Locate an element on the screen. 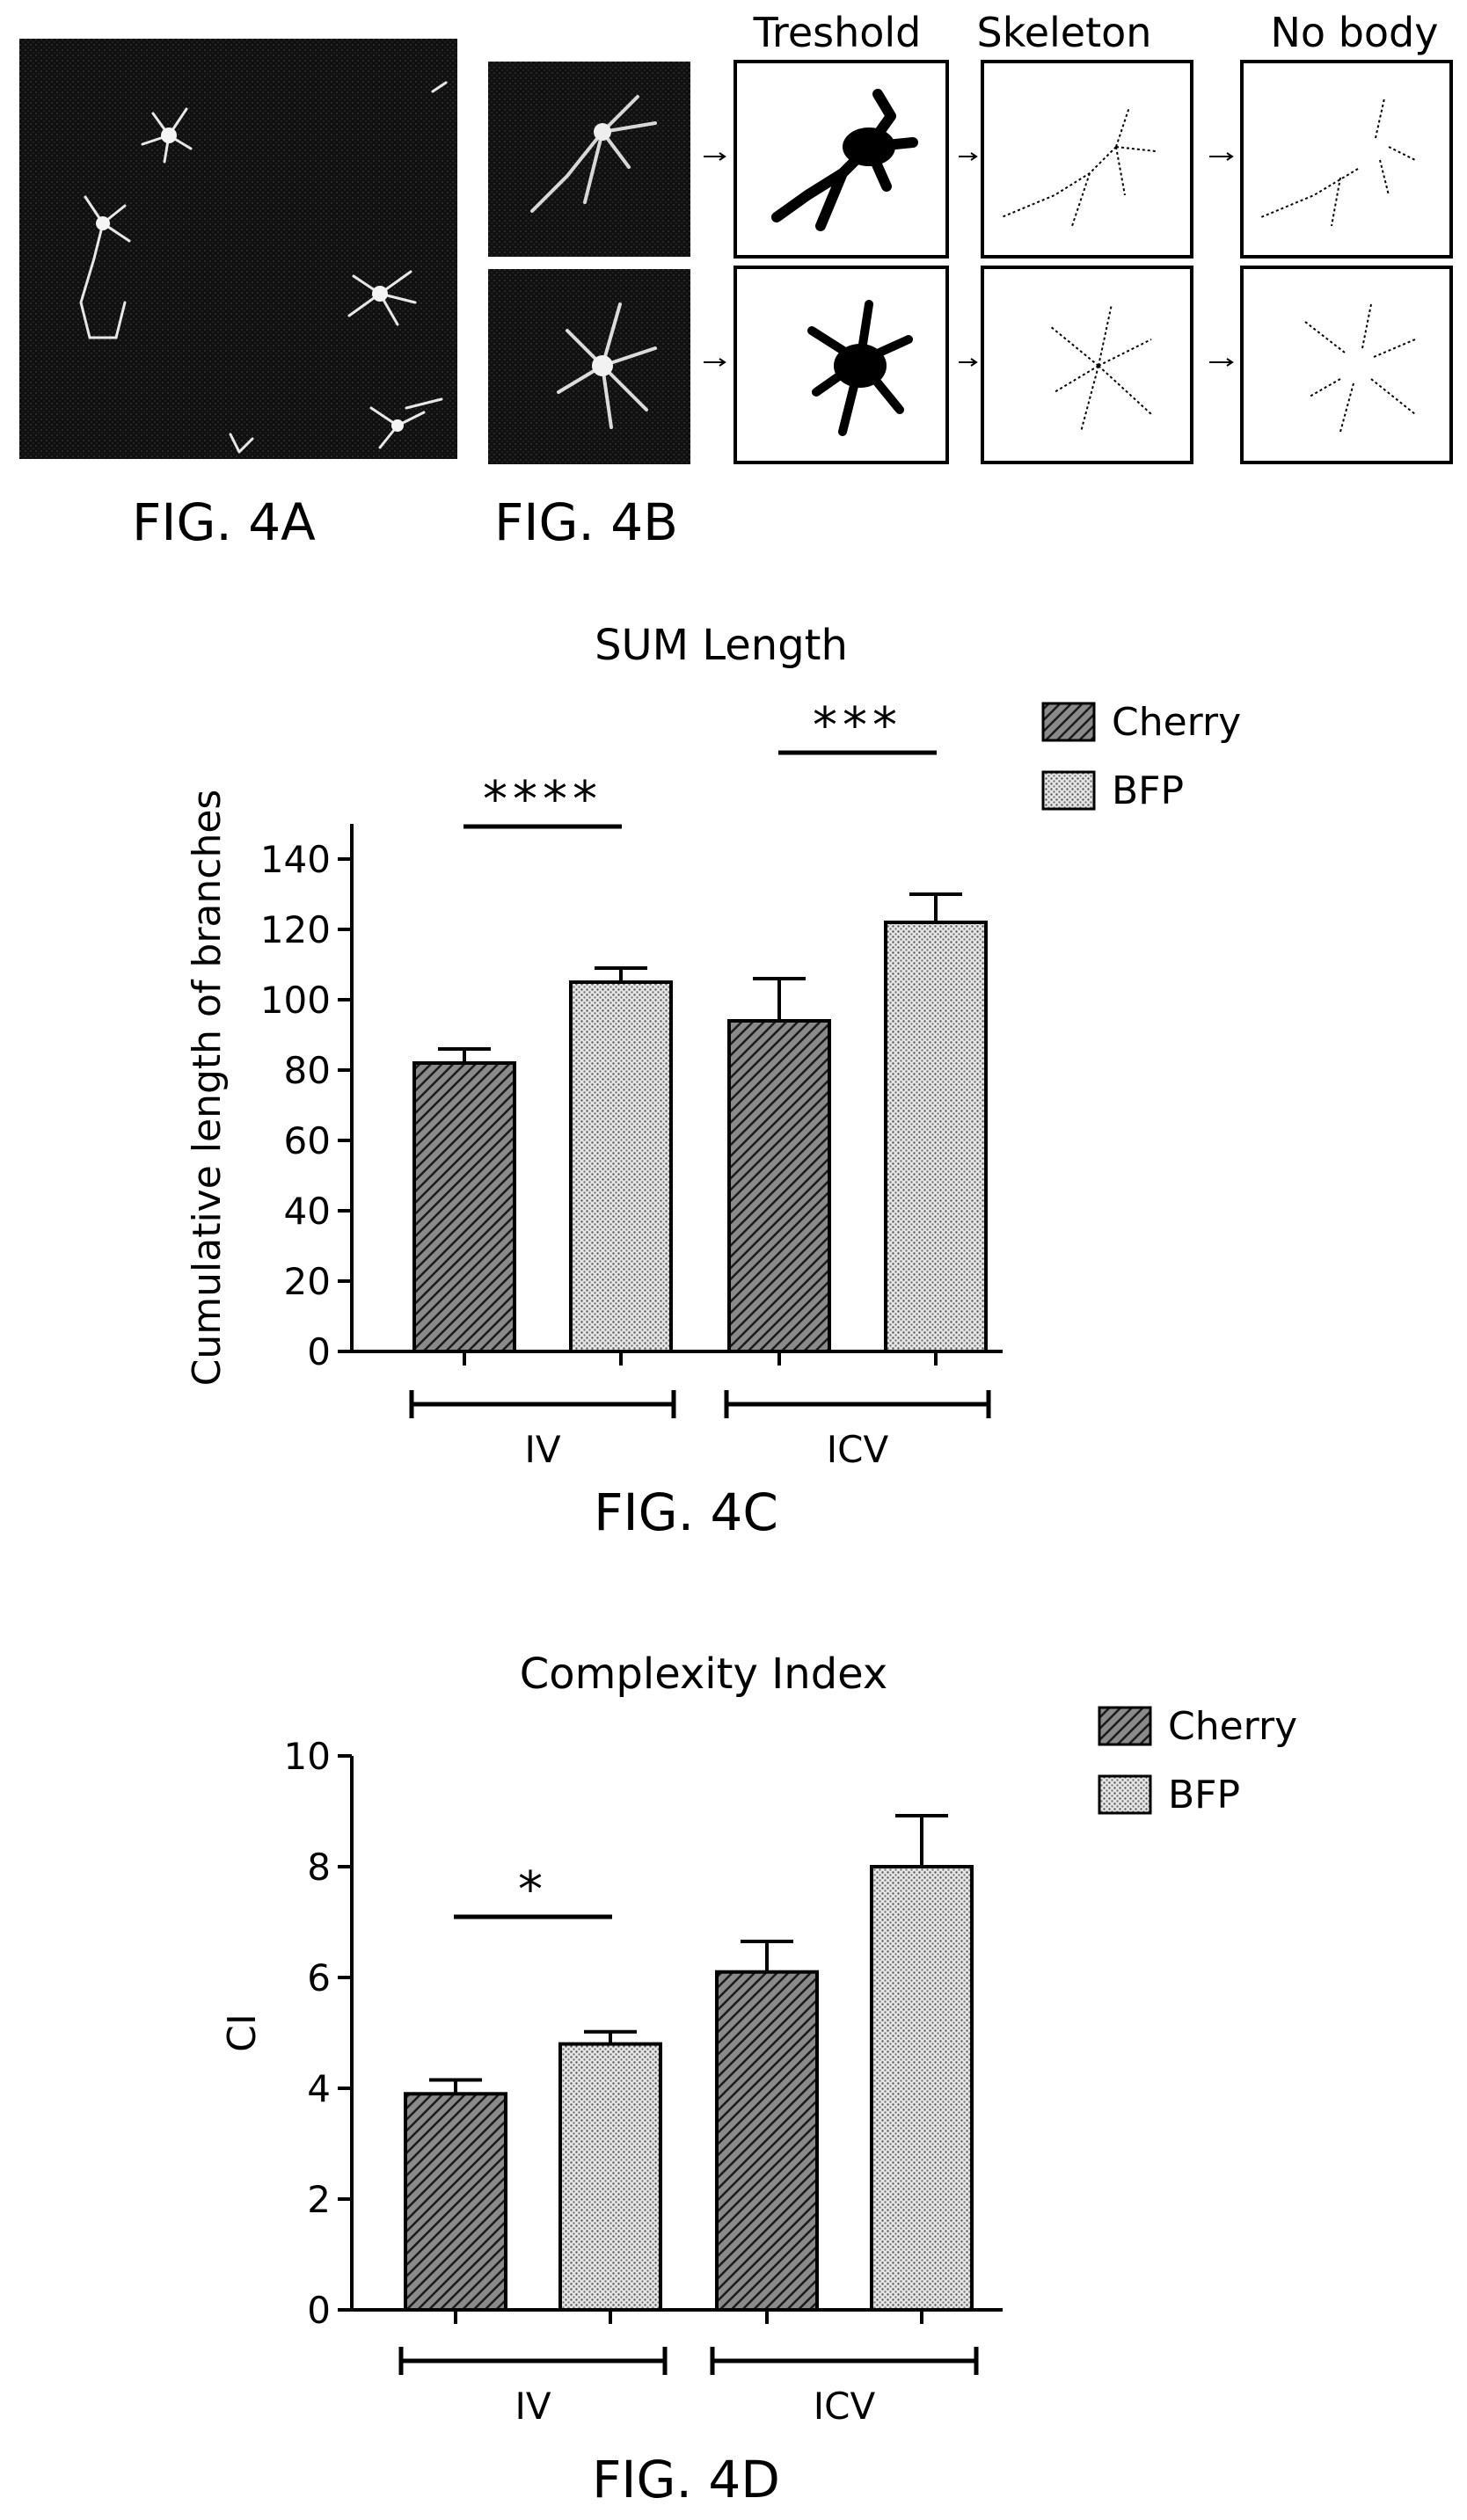  skeleton-image-bottom is located at coordinates (1087, 365).